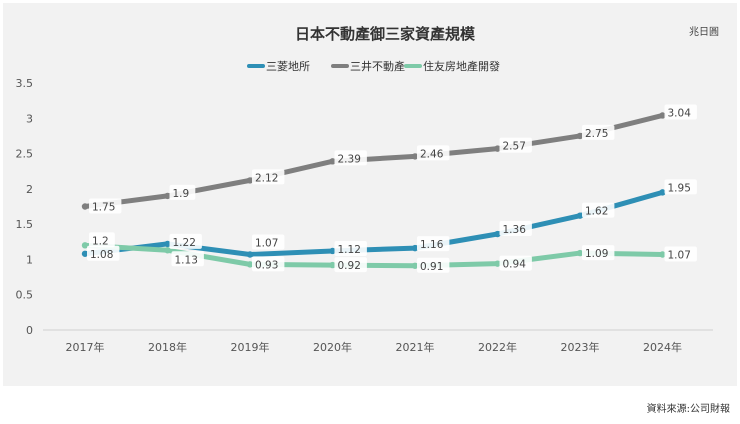  I want to click on y-tick-label: 2.5, so click(25, 154).